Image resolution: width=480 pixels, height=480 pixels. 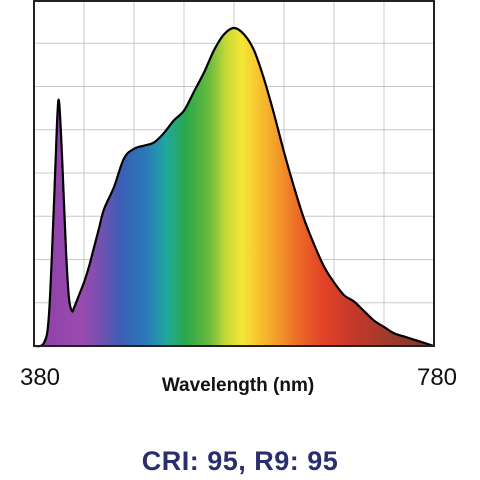 I want to click on x-axis-title: Wavelength (nm), so click(x=238, y=385).